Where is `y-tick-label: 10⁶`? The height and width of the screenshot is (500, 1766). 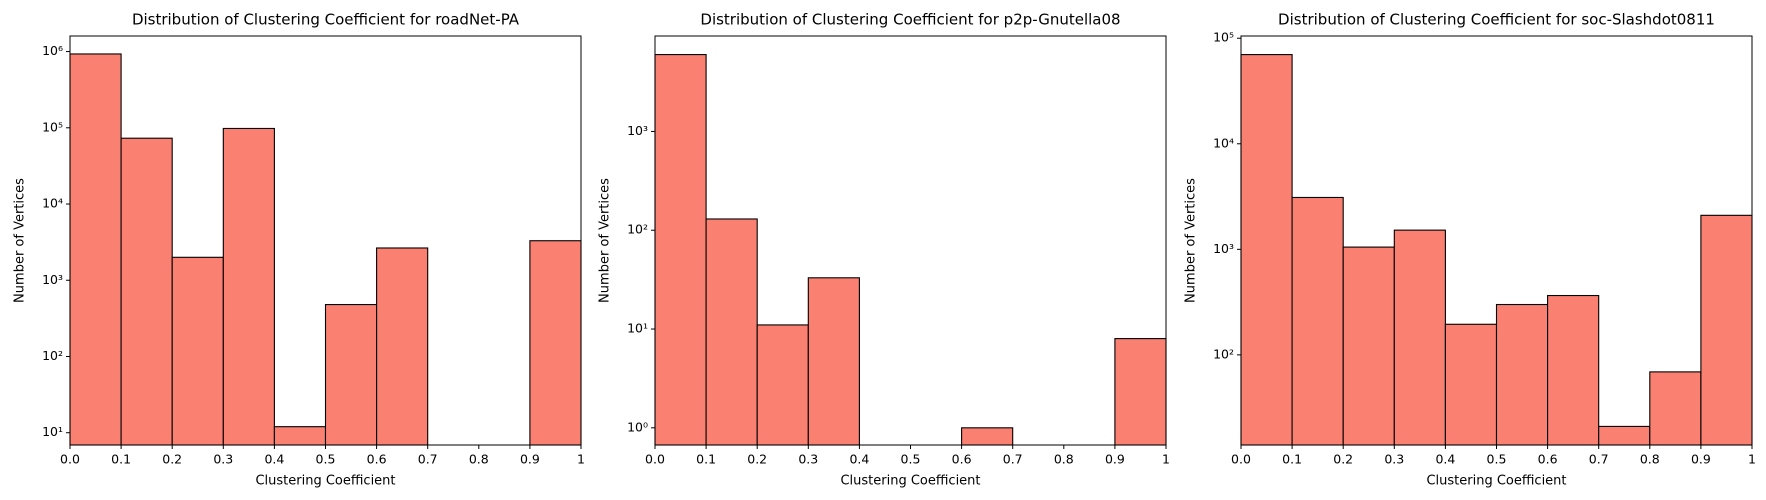 y-tick-label: 10⁶ is located at coordinates (52, 50).